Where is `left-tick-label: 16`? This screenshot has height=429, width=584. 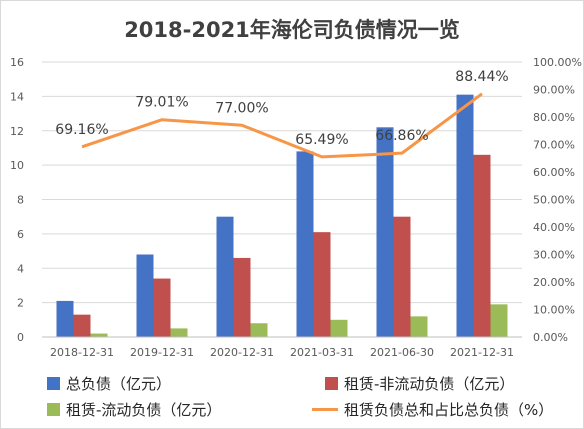
left-tick-label: 16 is located at coordinates (17, 62).